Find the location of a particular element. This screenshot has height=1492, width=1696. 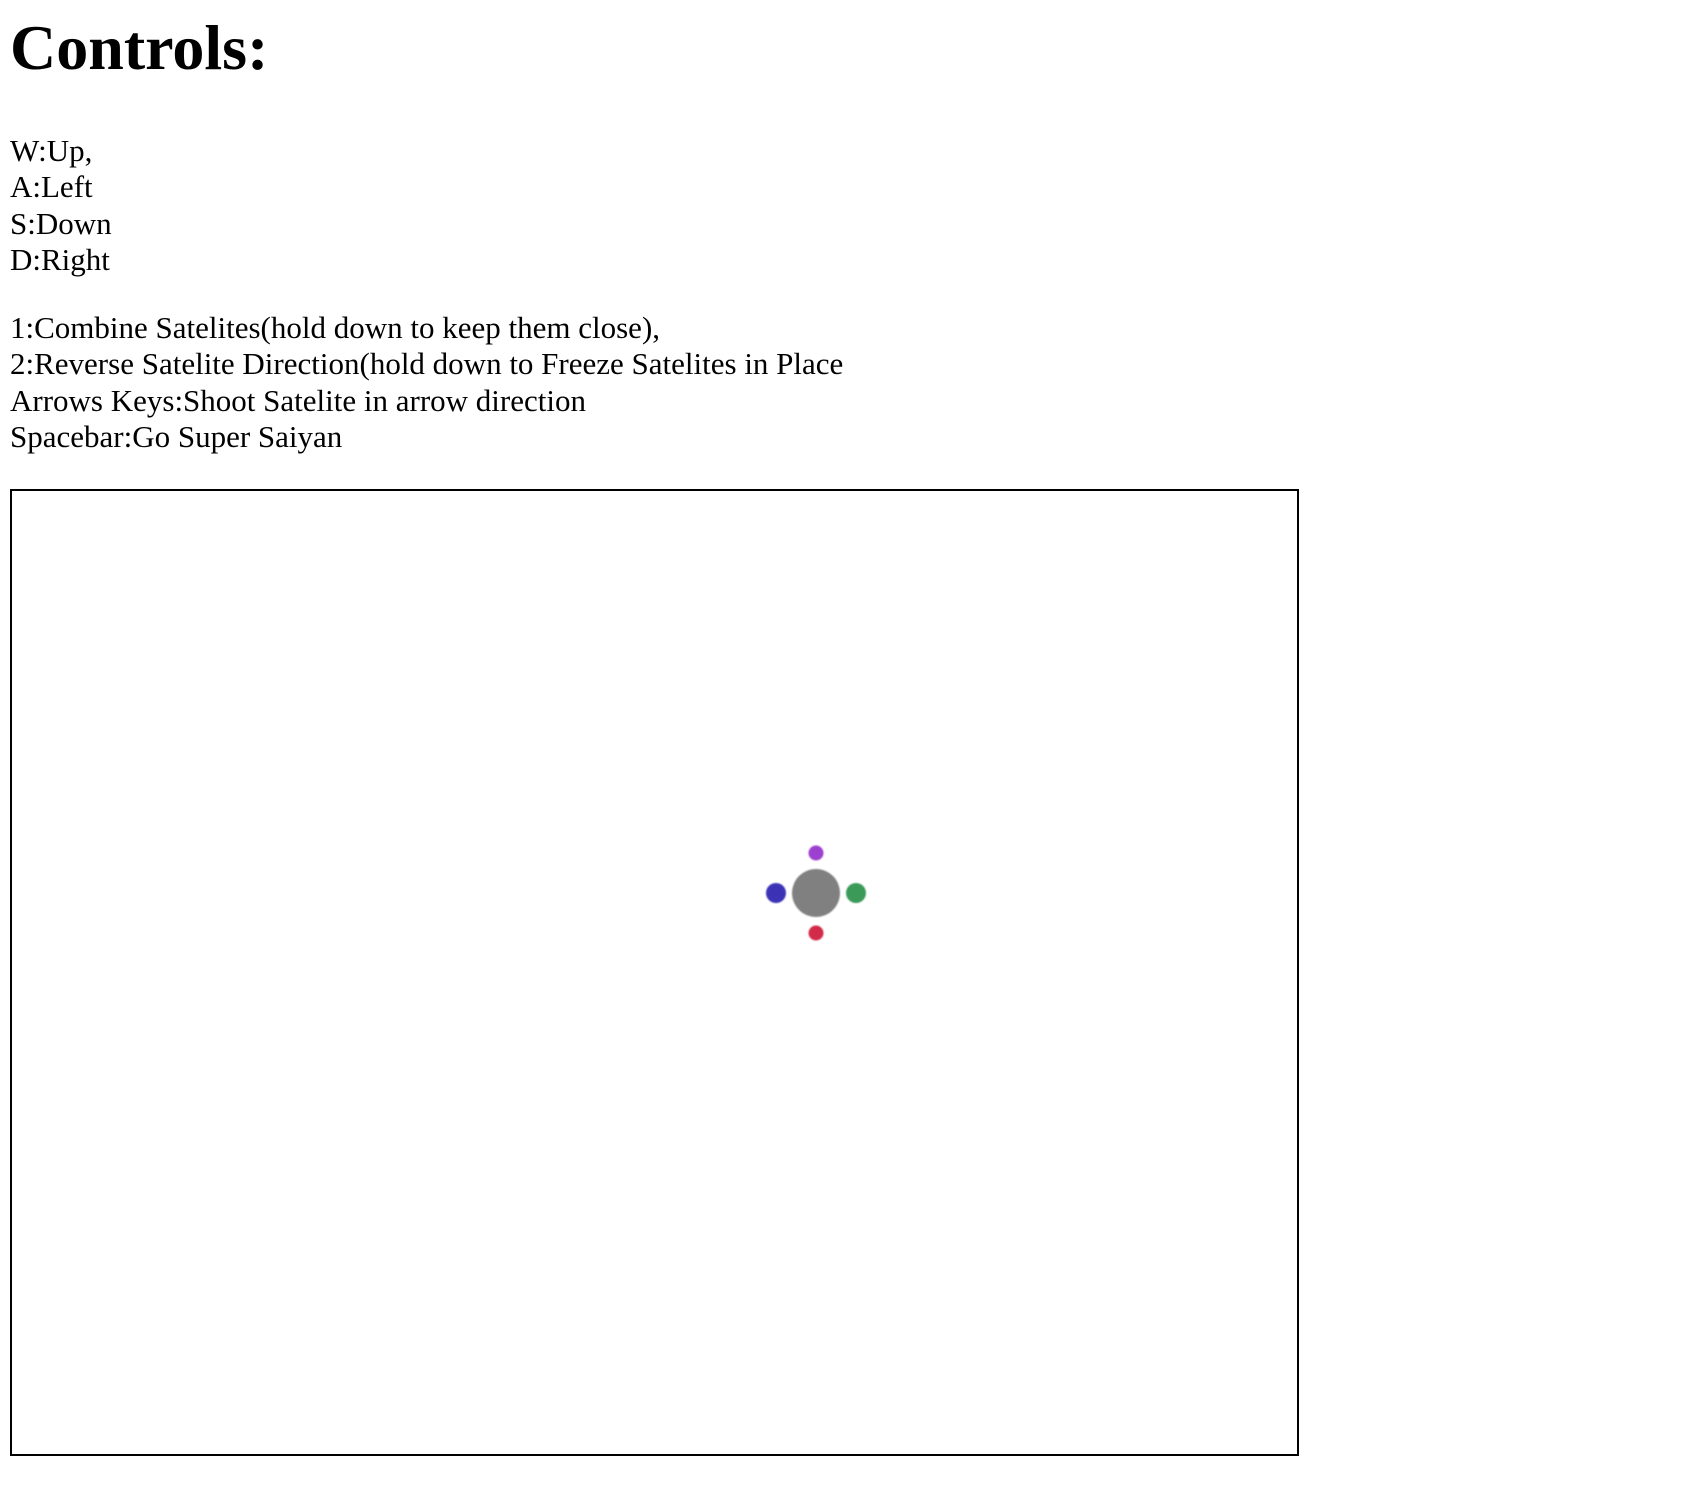

satellite-right is located at coordinates (856, 893).